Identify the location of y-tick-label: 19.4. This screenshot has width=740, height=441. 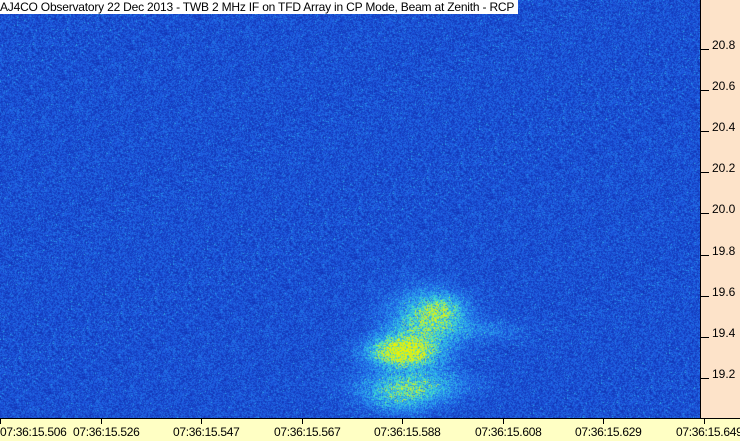
(724, 333).